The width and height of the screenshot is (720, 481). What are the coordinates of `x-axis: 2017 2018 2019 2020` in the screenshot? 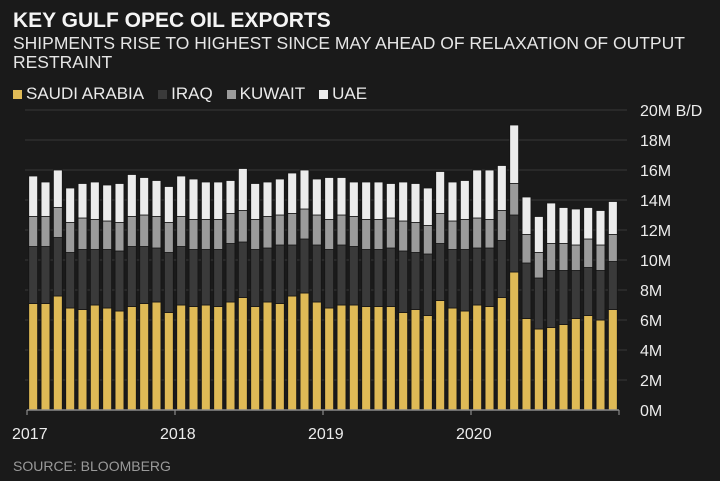 It's located at (316, 426).